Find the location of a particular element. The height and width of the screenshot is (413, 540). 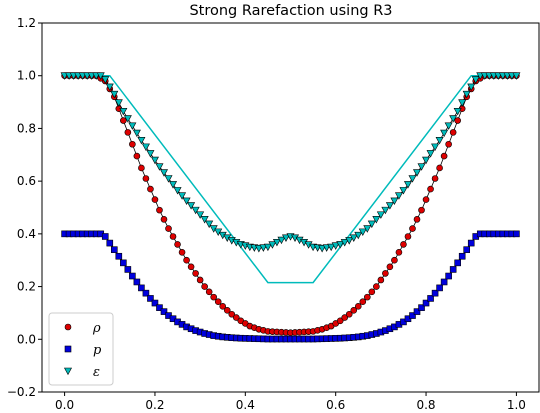

y-tick-label: 1.0 is located at coordinates (26, 76).